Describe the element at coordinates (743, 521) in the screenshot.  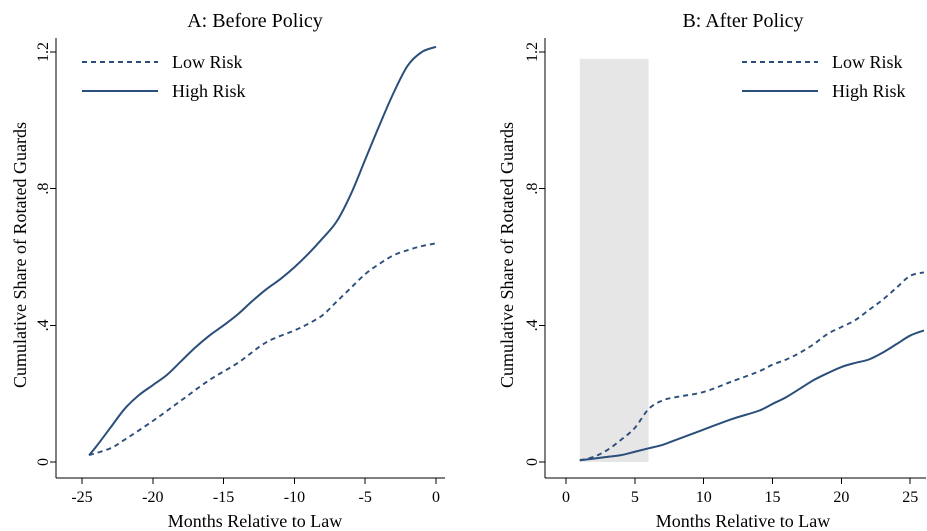
I see `panel-b-xlabel: Months Relative to Law` at that location.